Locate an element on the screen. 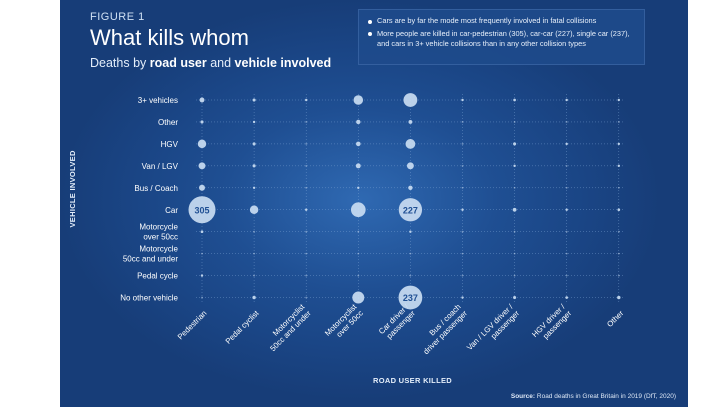 The width and height of the screenshot is (720, 407). y-tick-label-line: Van / LGV is located at coordinates (160, 166).